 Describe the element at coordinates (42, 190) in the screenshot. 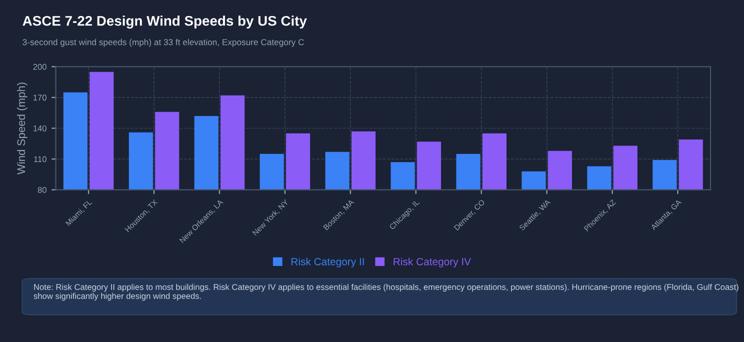

I see `y-tick-label: 80` at that location.